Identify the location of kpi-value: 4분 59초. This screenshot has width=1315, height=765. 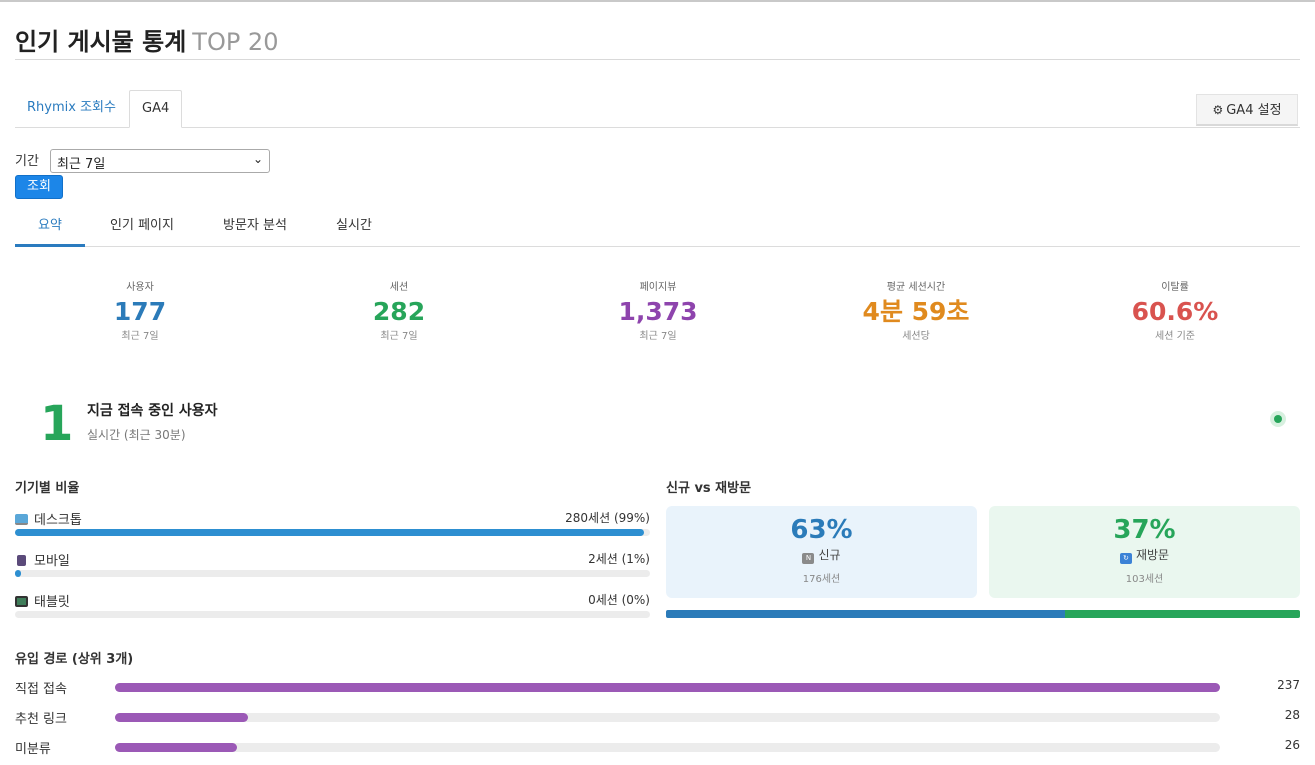
(916, 311).